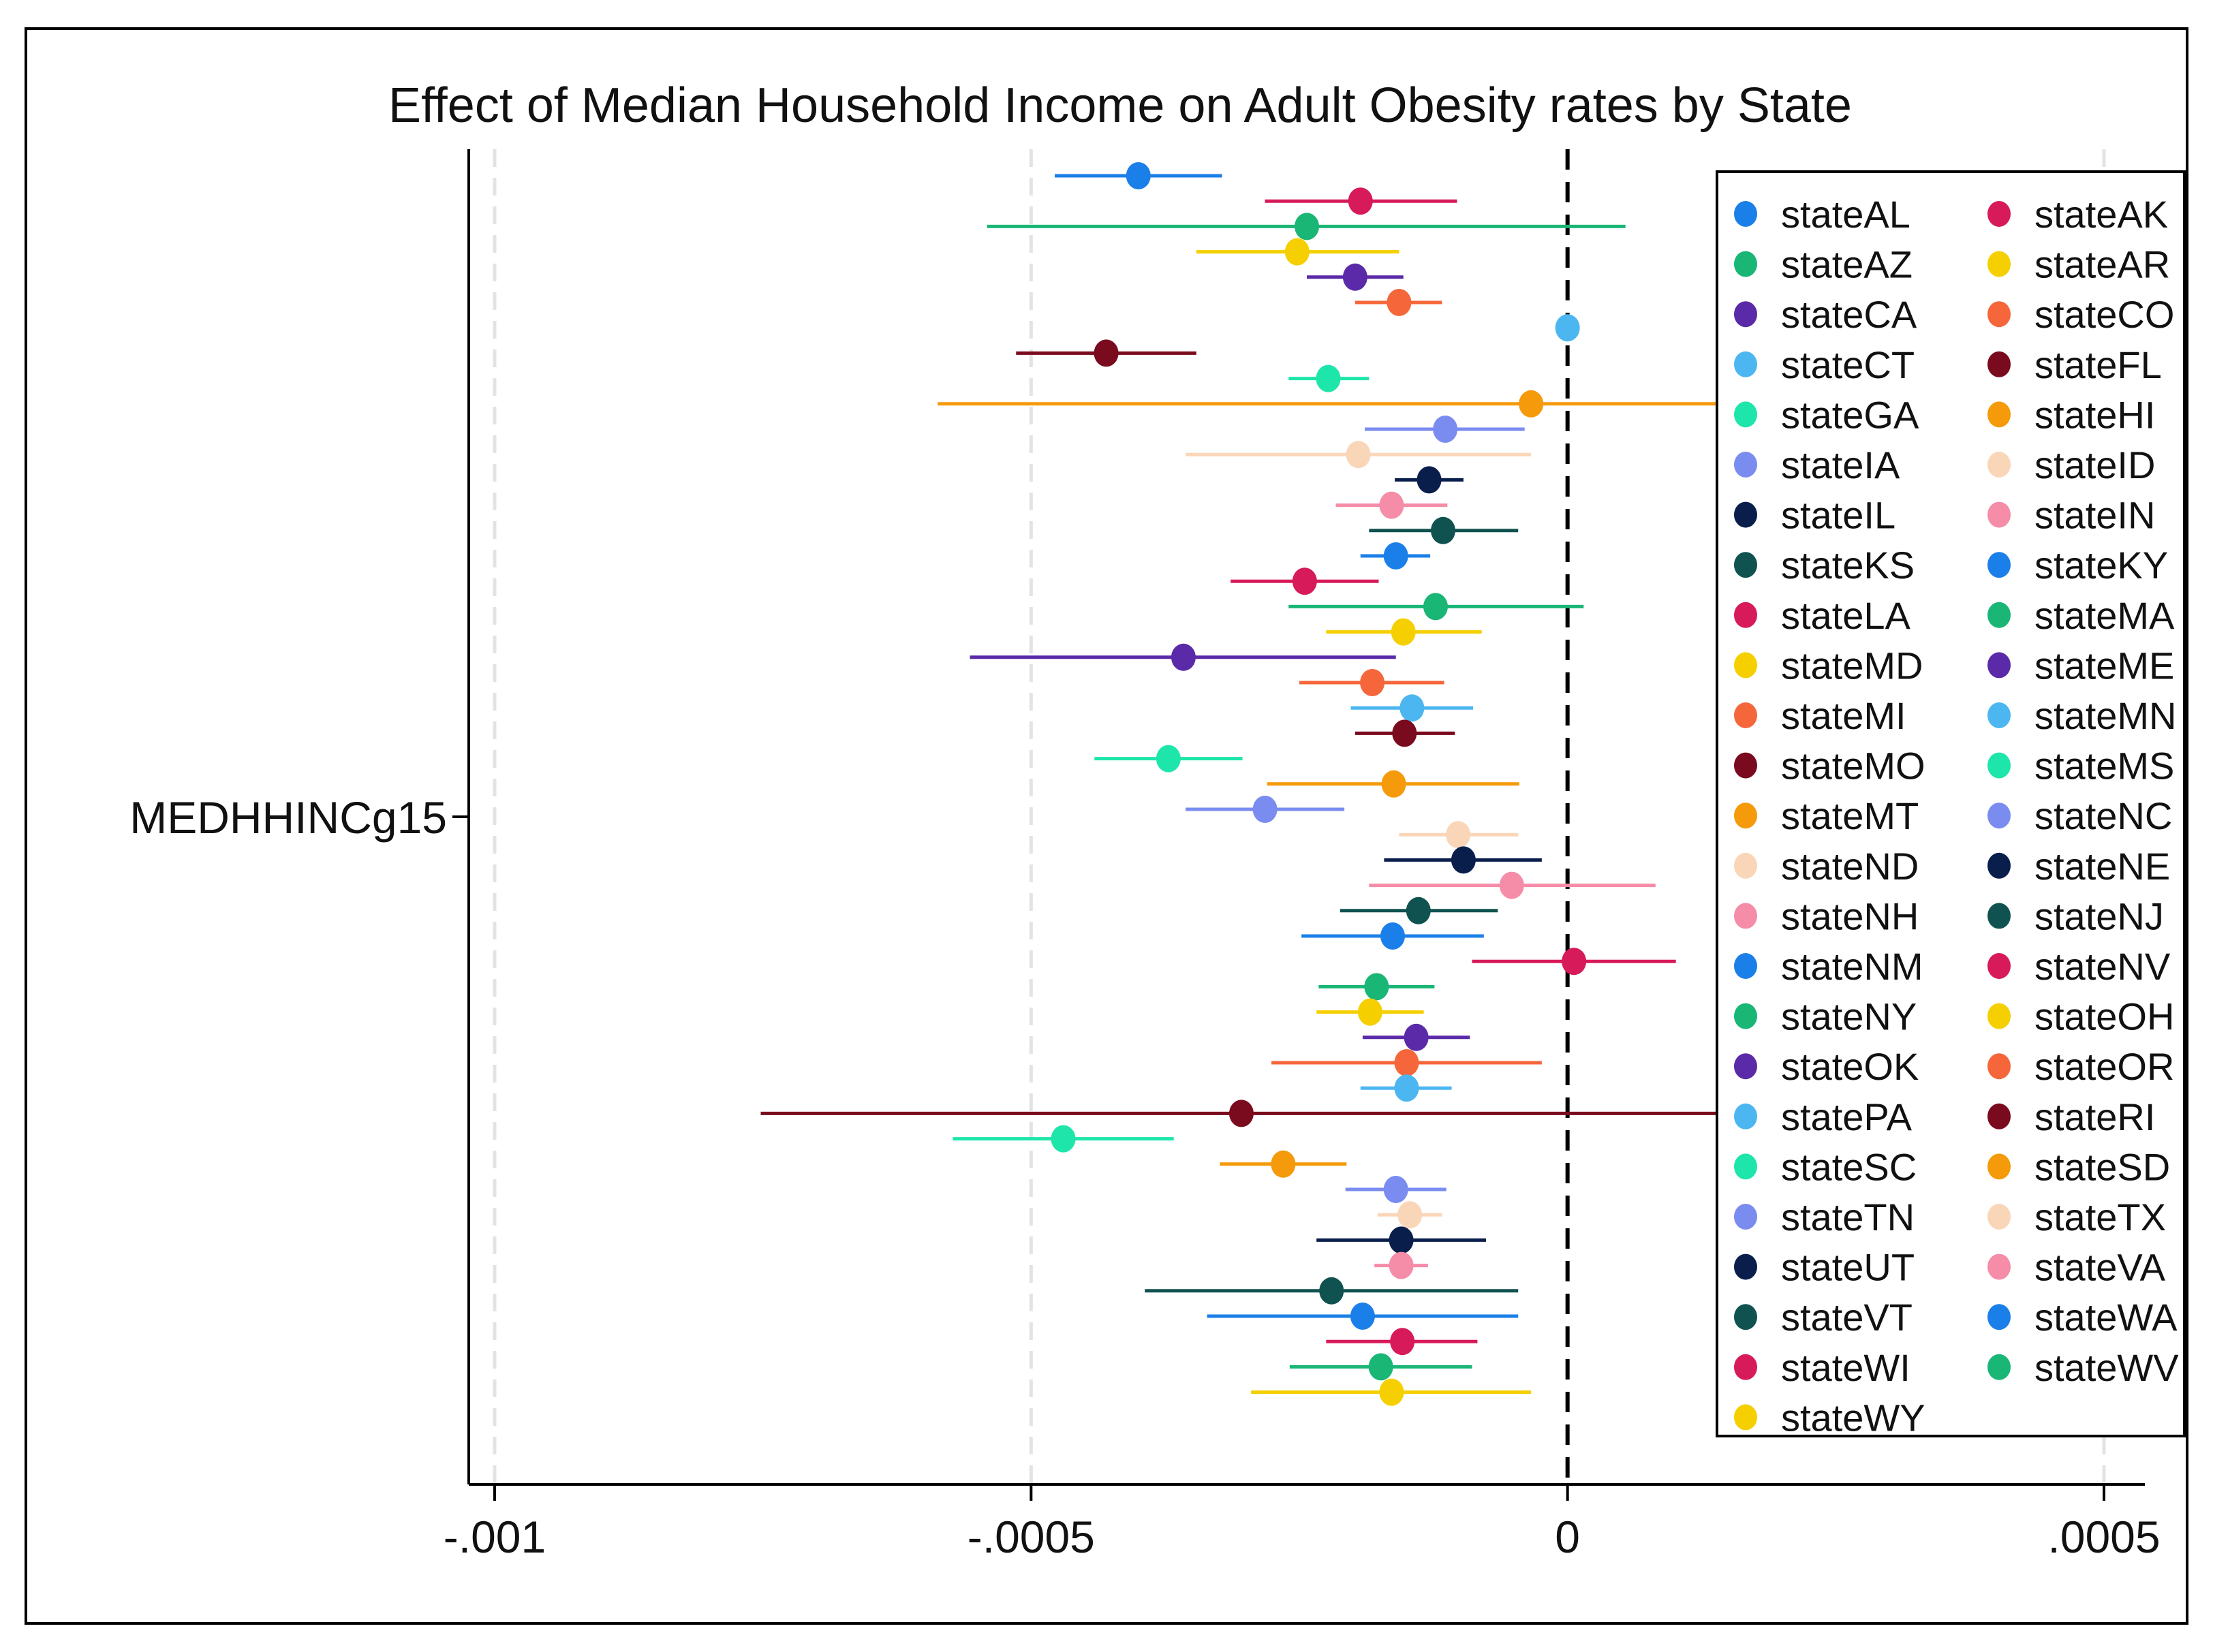 Image resolution: width=2213 pixels, height=1652 pixels. What do you see at coordinates (1823, 264) in the screenshot?
I see `legend-item-stateAZ: stateAZ` at bounding box center [1823, 264].